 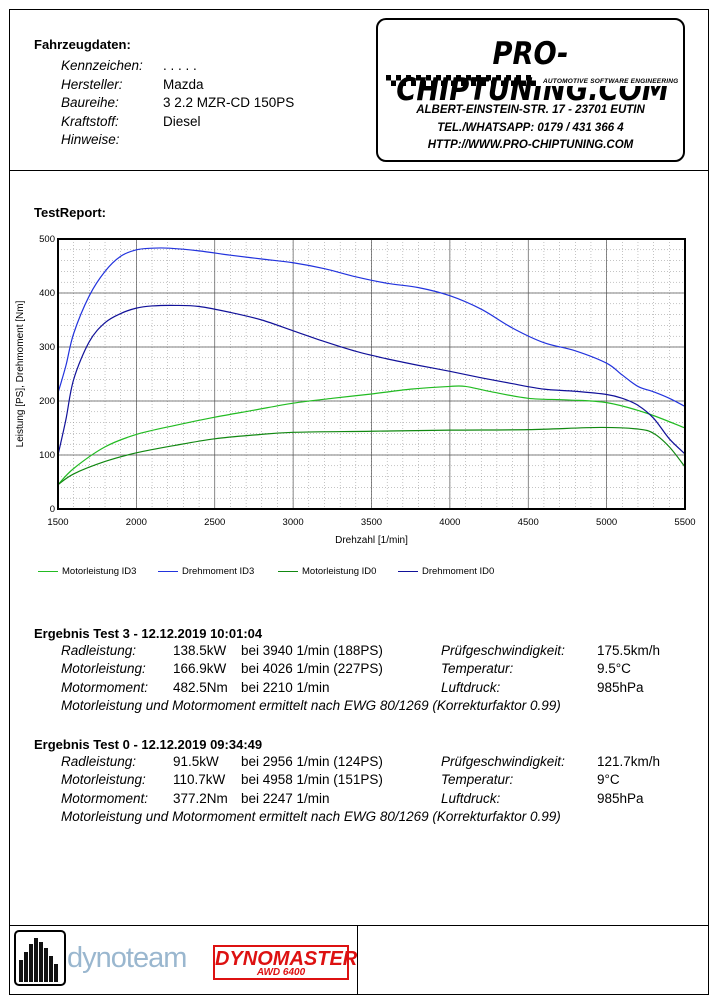 I want to click on header-divider, so click(x=359, y=170).